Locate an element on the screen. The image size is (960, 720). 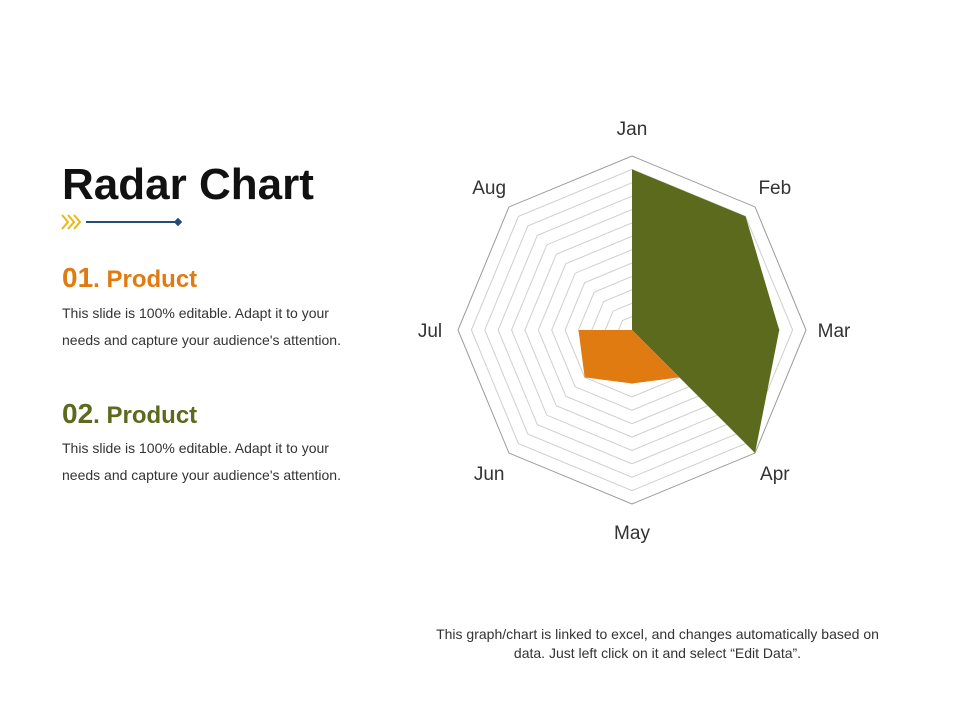
product-2-name: . Product is located at coordinates (145, 415).